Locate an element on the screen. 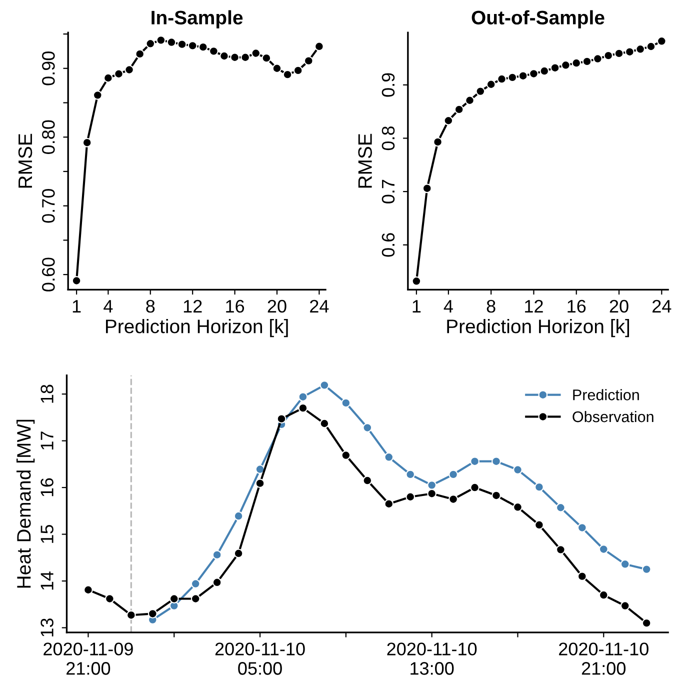 The image size is (681, 680). y-tick-label: 17 is located at coordinates (47, 441).